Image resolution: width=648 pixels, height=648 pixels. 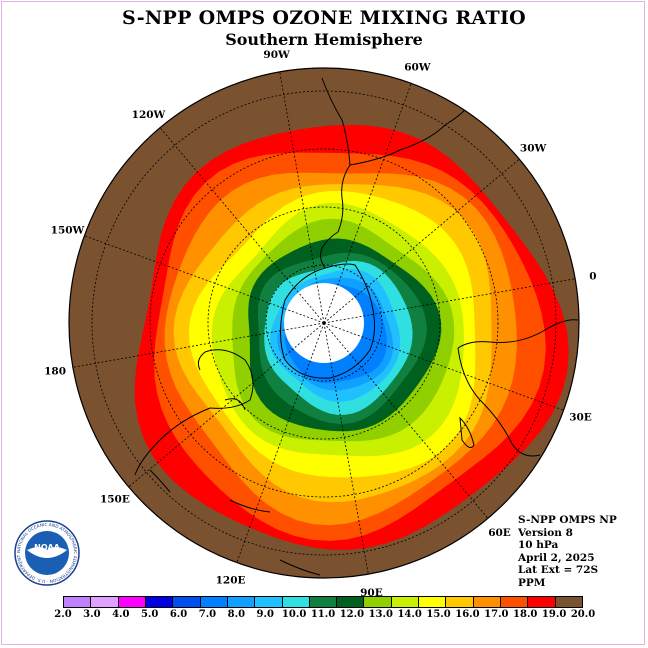 What do you see at coordinates (324, 18) in the screenshot?
I see `page-title: S-NPP OMPS OZONE MIXING RATIO` at bounding box center [324, 18].